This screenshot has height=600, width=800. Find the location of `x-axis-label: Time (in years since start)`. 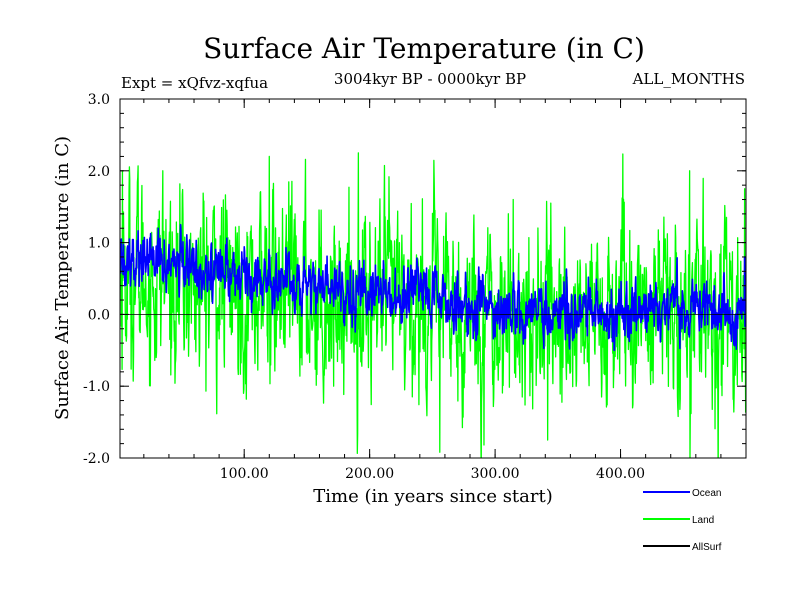

x-axis-label: Time (in years since start) is located at coordinates (433, 496).